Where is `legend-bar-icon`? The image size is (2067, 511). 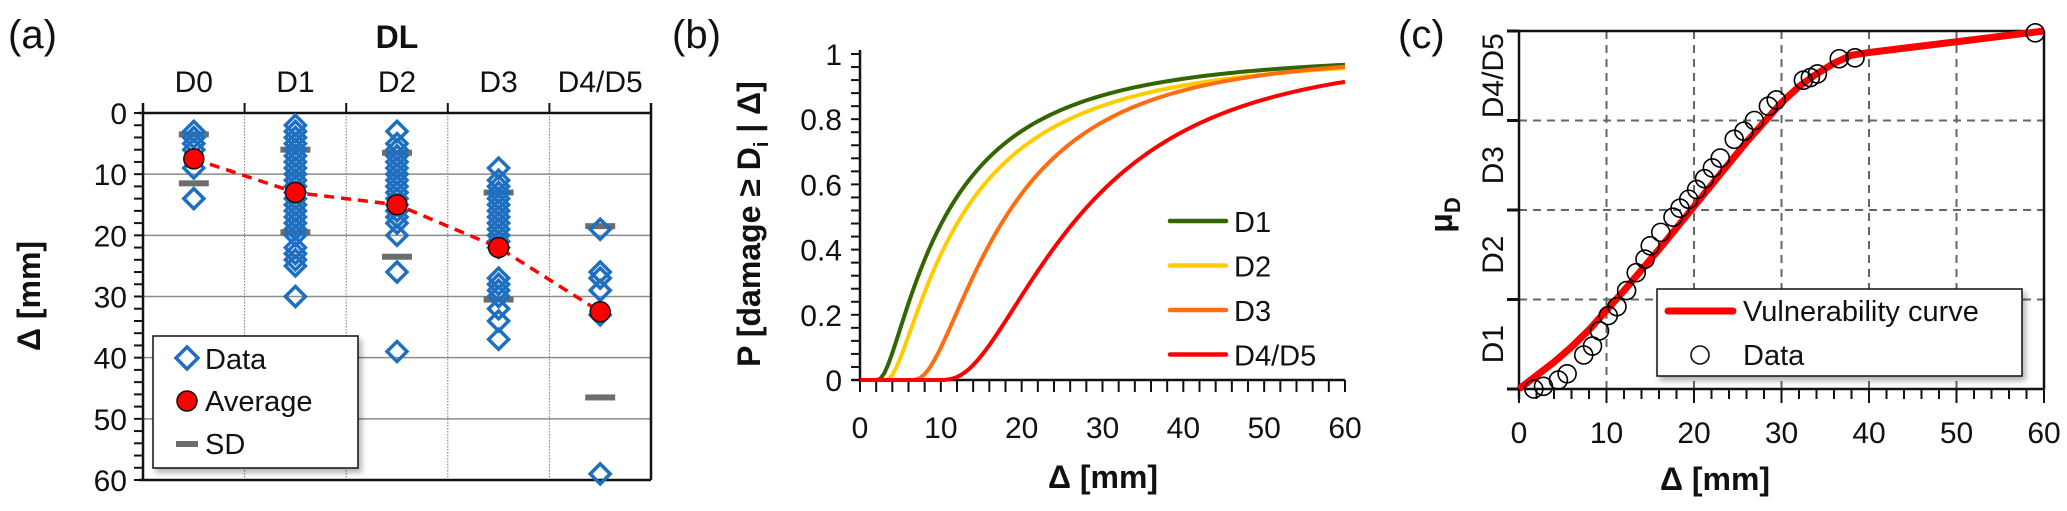
legend-bar-icon is located at coordinates (187, 444).